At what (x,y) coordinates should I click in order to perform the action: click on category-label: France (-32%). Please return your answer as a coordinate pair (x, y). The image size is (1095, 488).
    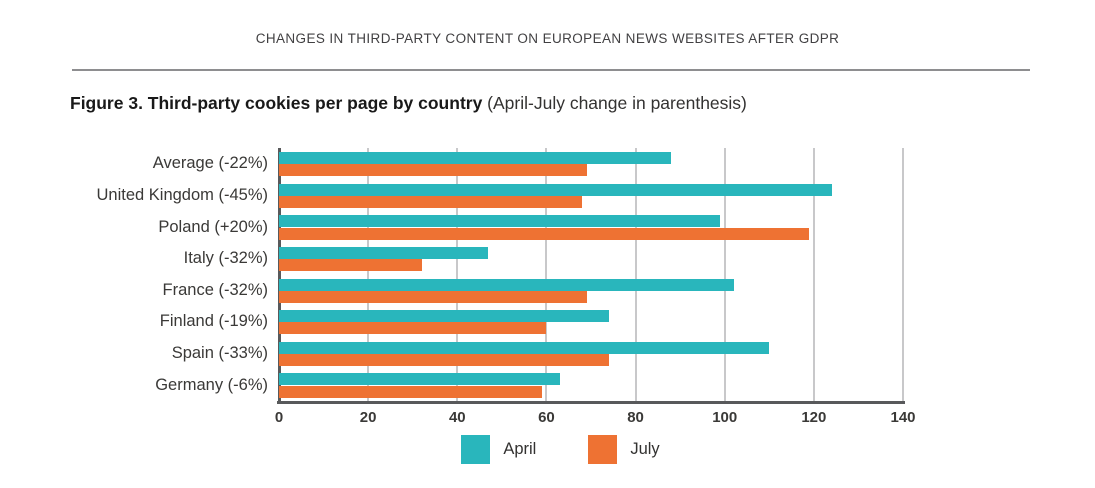
    Looking at the image, I should click on (215, 289).